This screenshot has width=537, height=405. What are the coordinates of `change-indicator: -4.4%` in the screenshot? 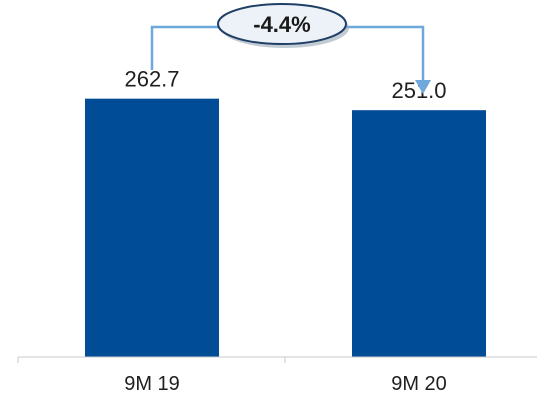 It's located at (290, 48).